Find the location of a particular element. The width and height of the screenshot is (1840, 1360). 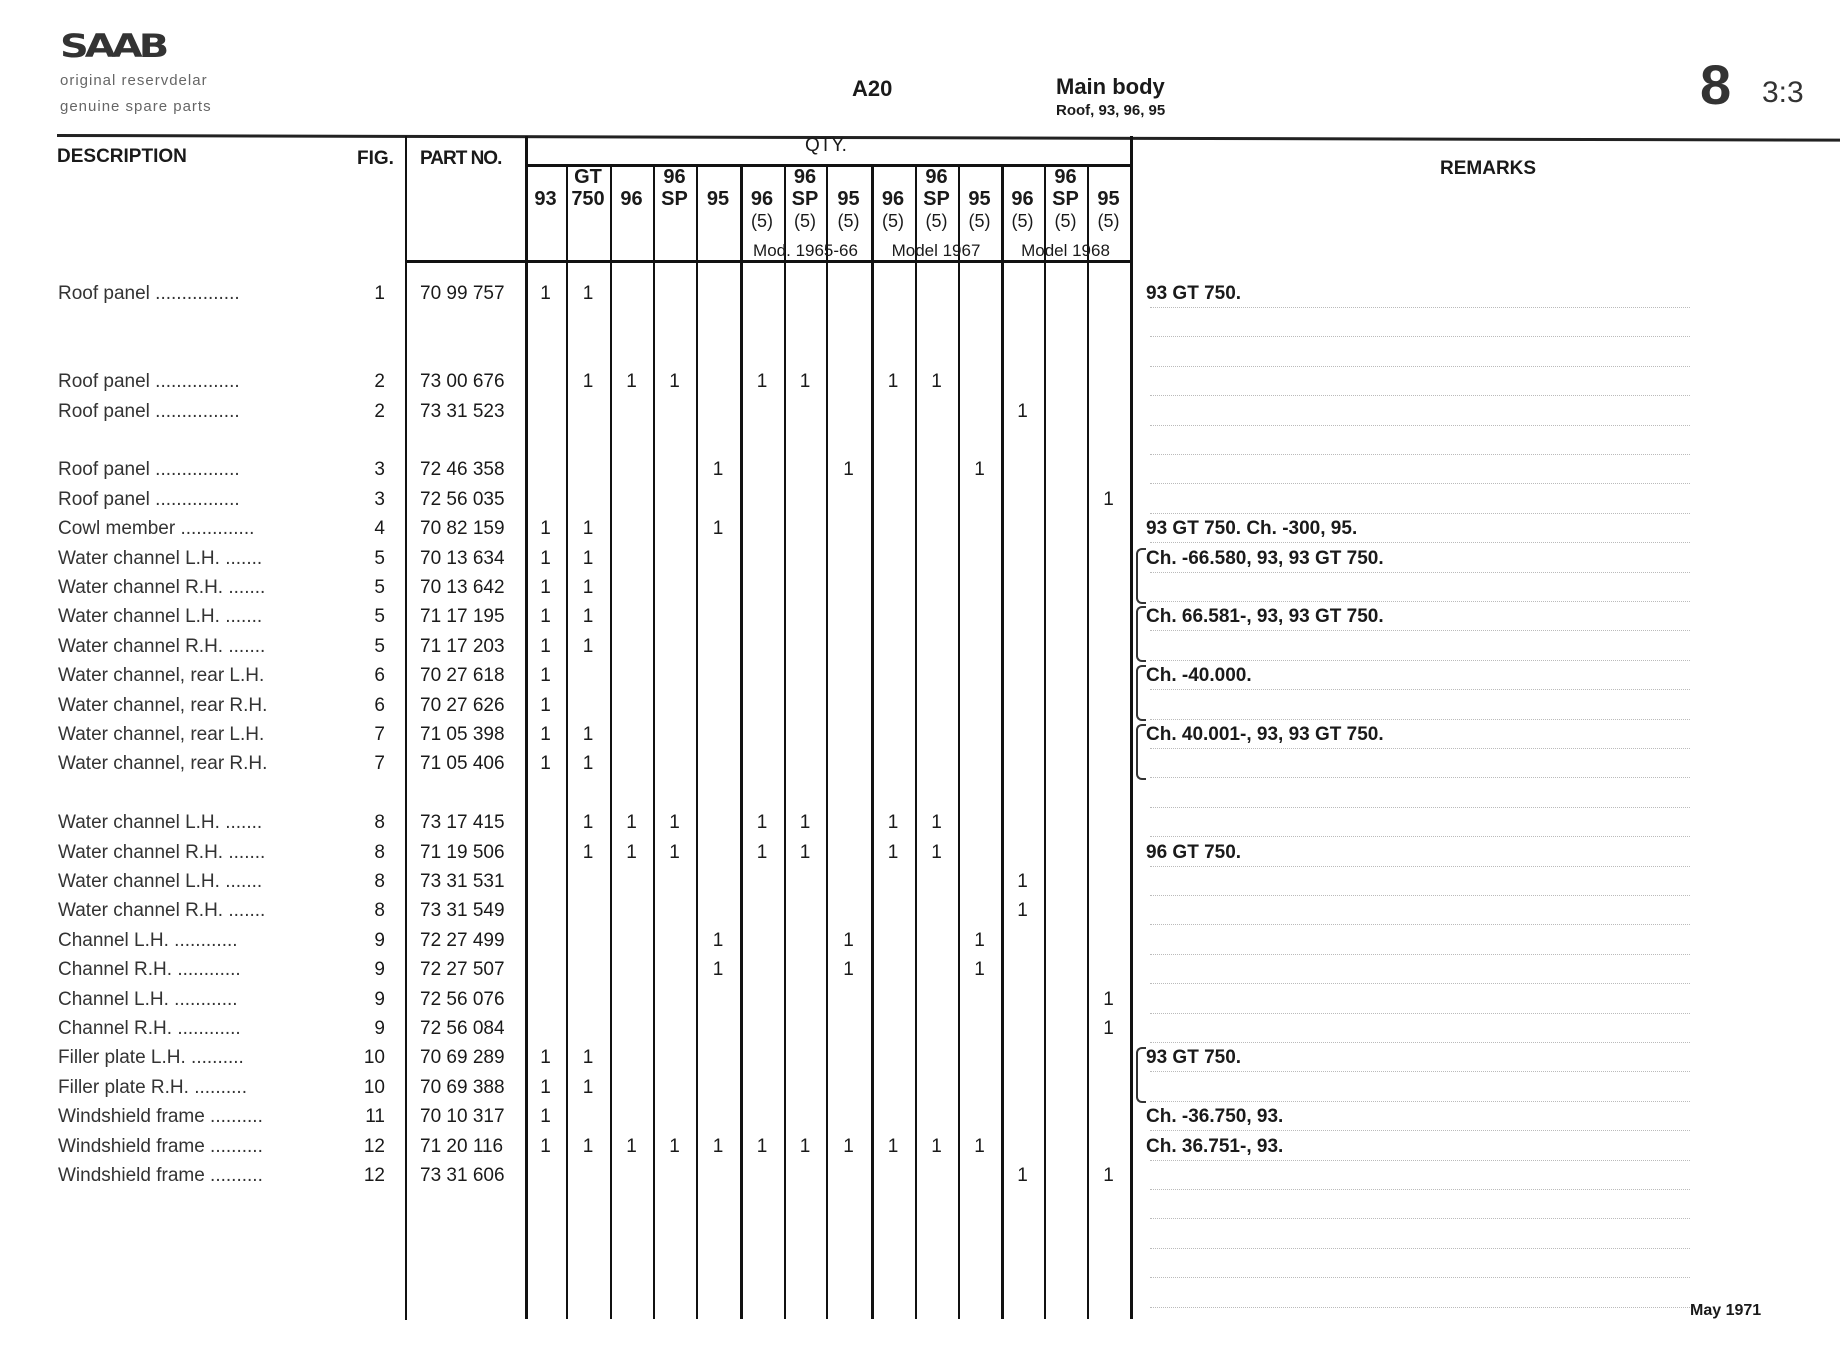

qty-column-header-top: GT is located at coordinates (588, 177).